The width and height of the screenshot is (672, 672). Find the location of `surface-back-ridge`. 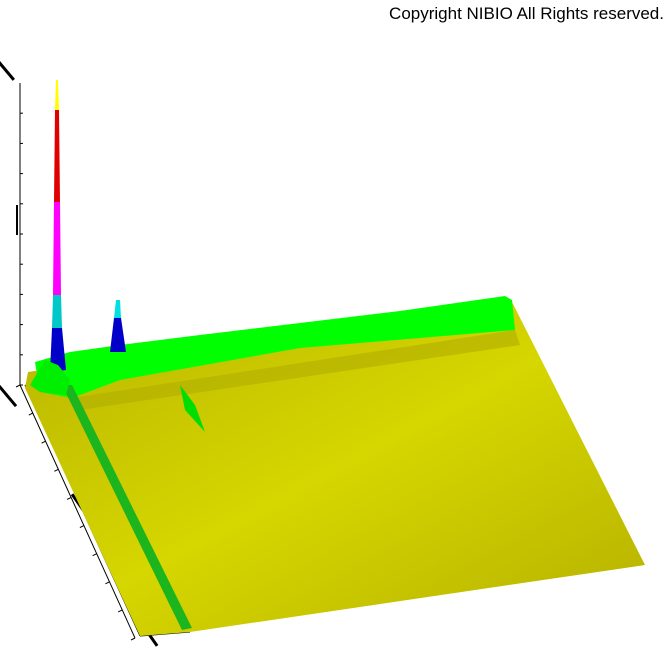

surface-back-ridge is located at coordinates (275, 347).